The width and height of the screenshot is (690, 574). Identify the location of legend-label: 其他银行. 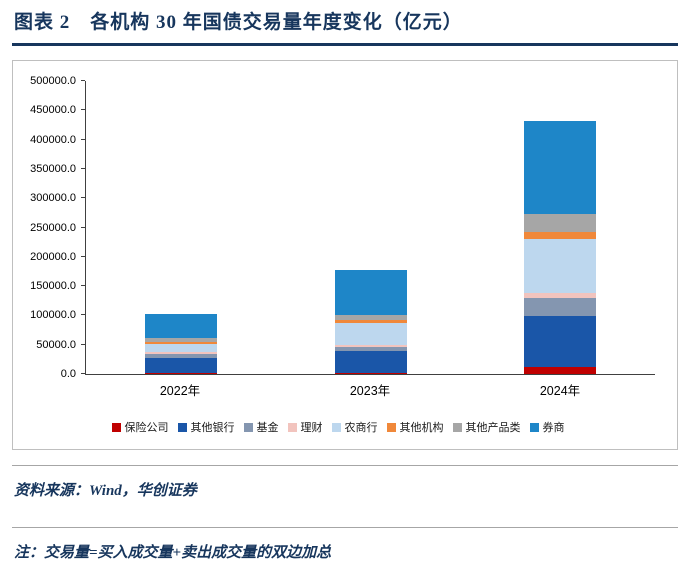
(212, 428).